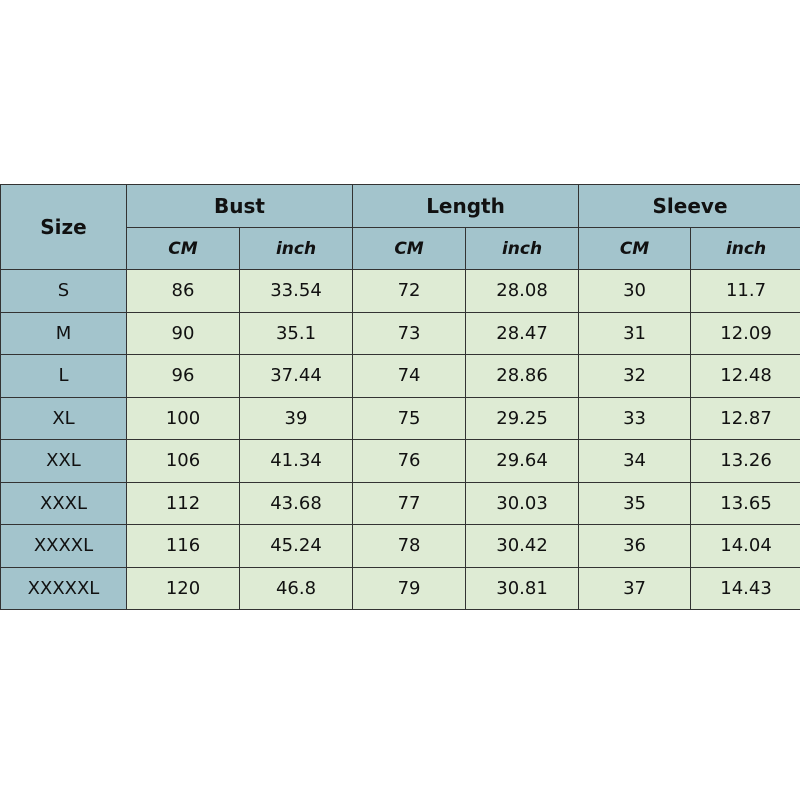 Image resolution: width=800 pixels, height=800 pixels. Describe the element at coordinates (745, 333) in the screenshot. I see `value-cell: 12.09` at that location.